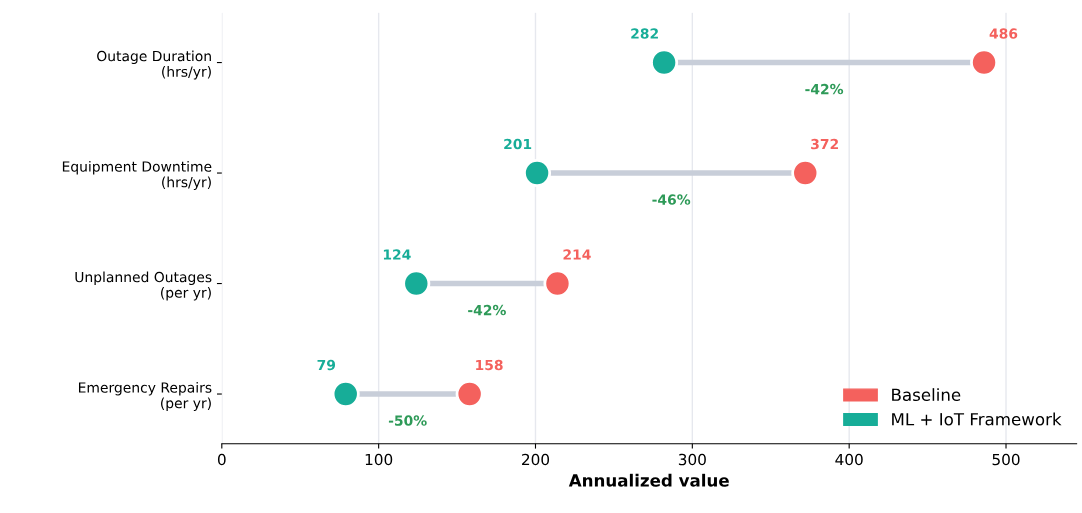 The width and height of the screenshot is (1082, 513). What do you see at coordinates (648, 480) in the screenshot?
I see `x-axis-title: Annualized value` at bounding box center [648, 480].